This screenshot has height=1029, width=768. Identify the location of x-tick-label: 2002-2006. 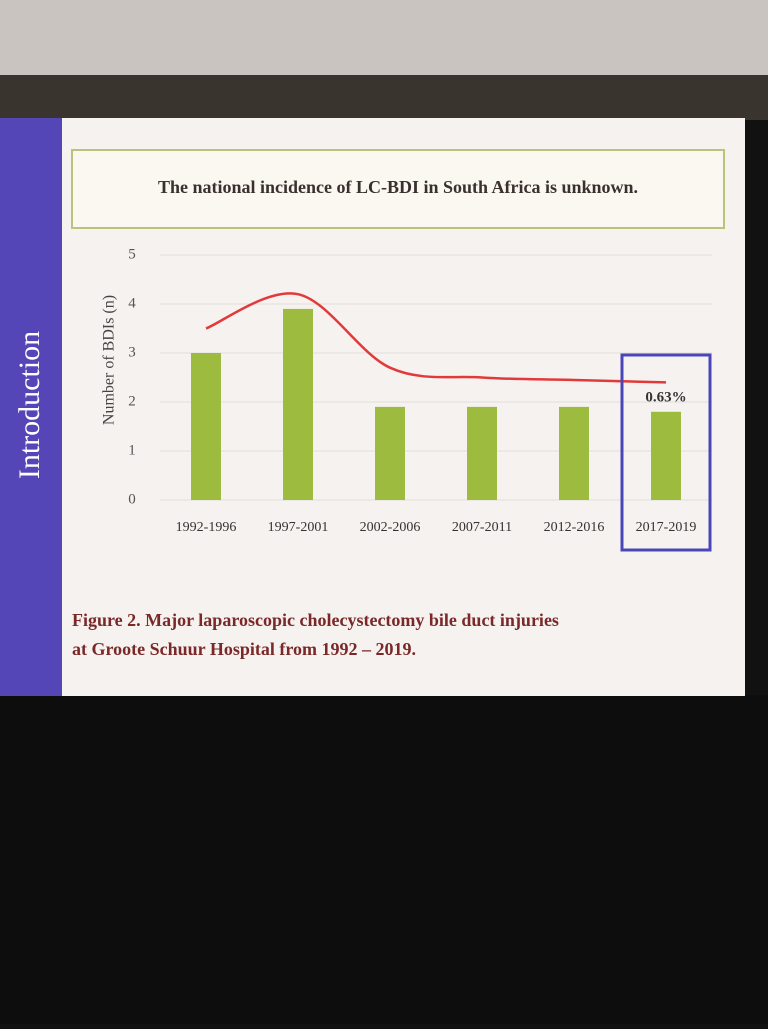
(390, 527).